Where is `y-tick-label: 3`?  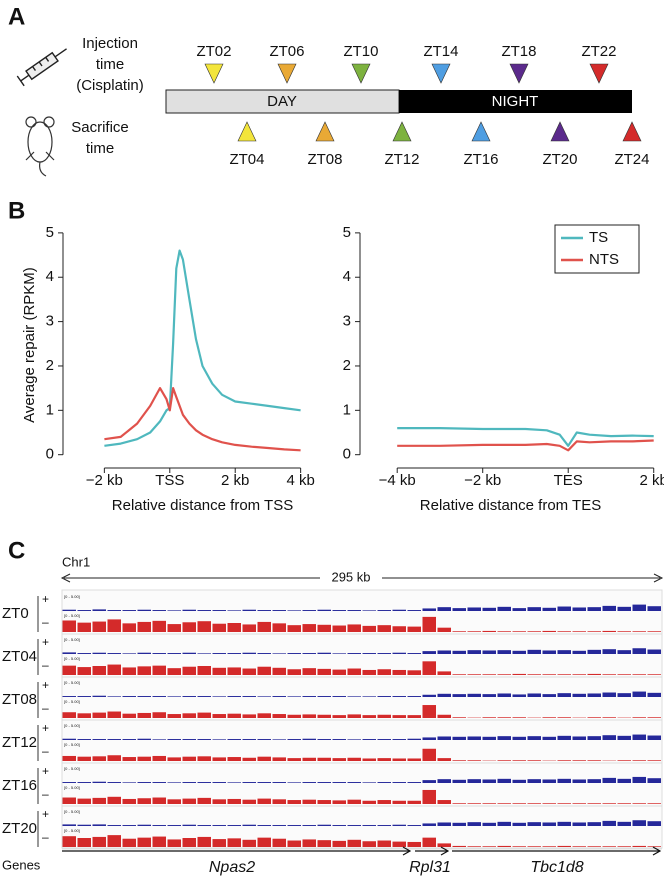 y-tick-label: 3 is located at coordinates (50, 321).